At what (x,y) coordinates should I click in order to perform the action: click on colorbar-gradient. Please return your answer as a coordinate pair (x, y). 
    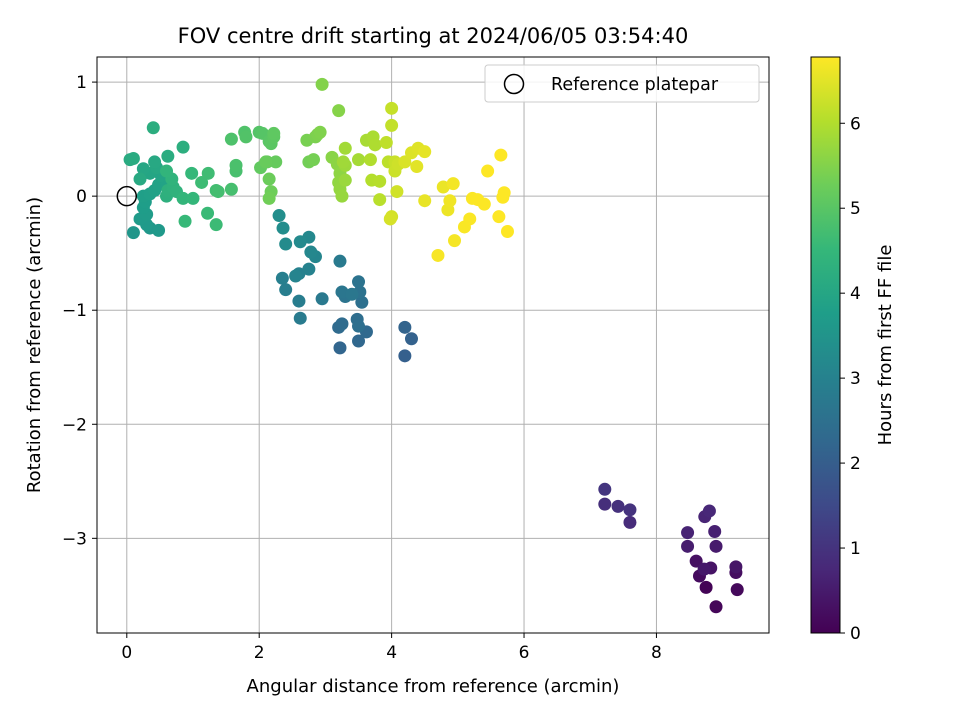
    Looking at the image, I should click on (825, 345).